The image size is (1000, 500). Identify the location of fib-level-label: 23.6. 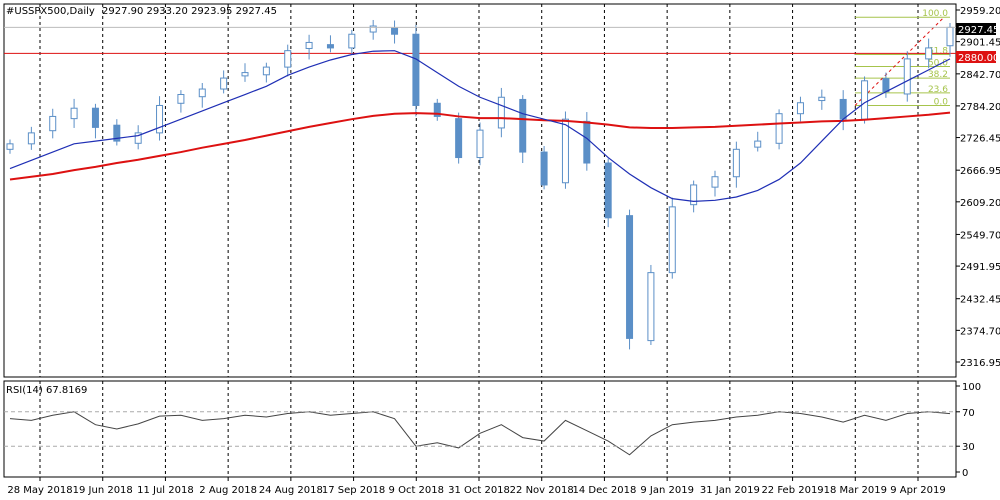
(938, 90).